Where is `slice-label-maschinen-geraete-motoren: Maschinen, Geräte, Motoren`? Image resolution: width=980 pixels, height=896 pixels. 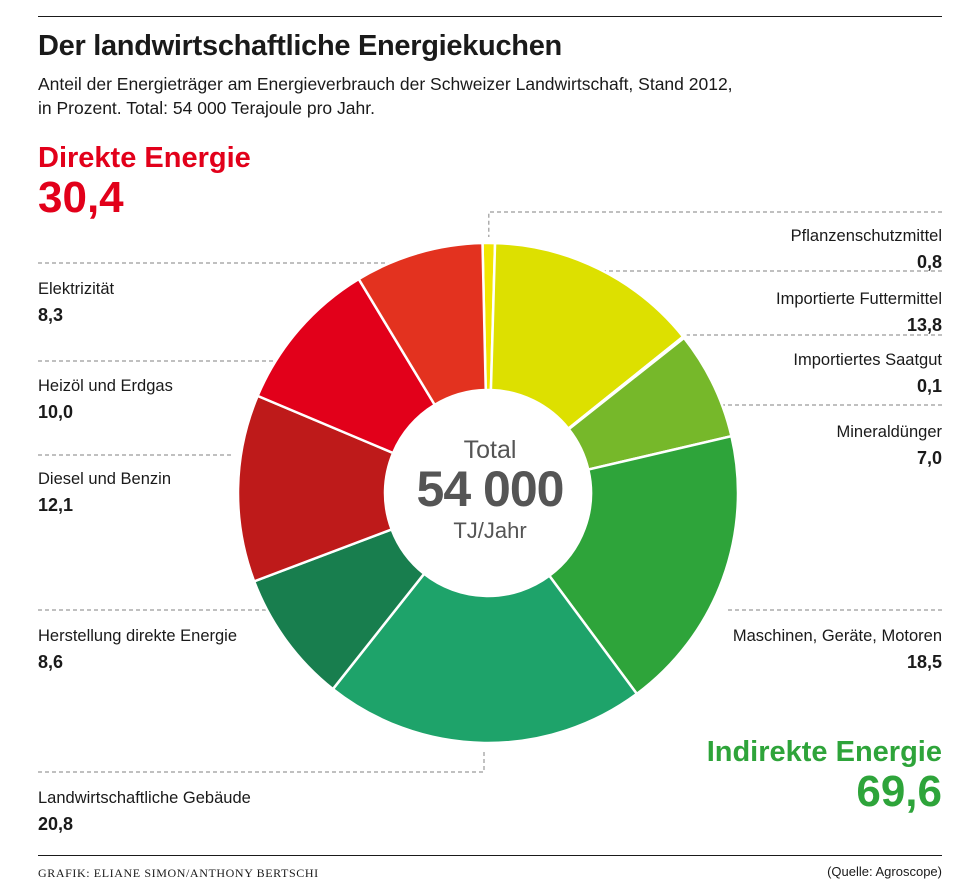 slice-label-maschinen-geraete-motoren: Maschinen, Geräte, Motoren is located at coordinates (837, 636).